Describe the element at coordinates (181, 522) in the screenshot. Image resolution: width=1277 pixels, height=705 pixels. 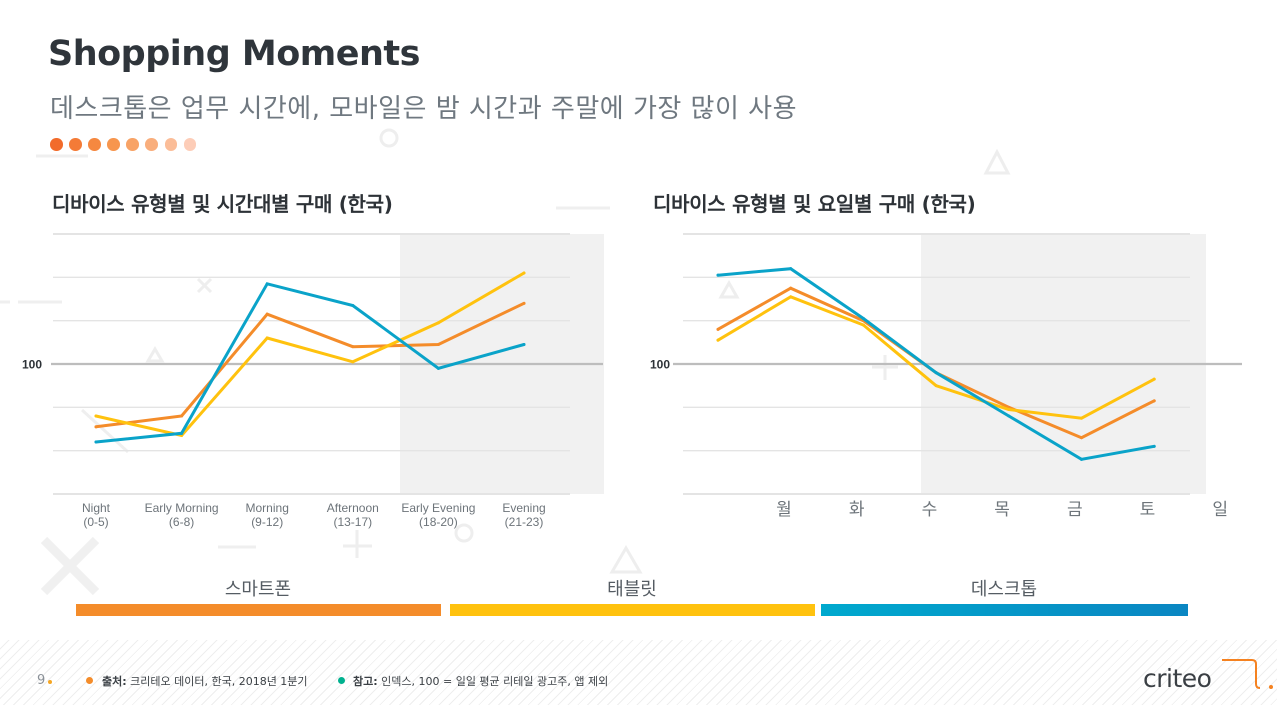
I see `x-tick-label-line: (6-8)` at that location.